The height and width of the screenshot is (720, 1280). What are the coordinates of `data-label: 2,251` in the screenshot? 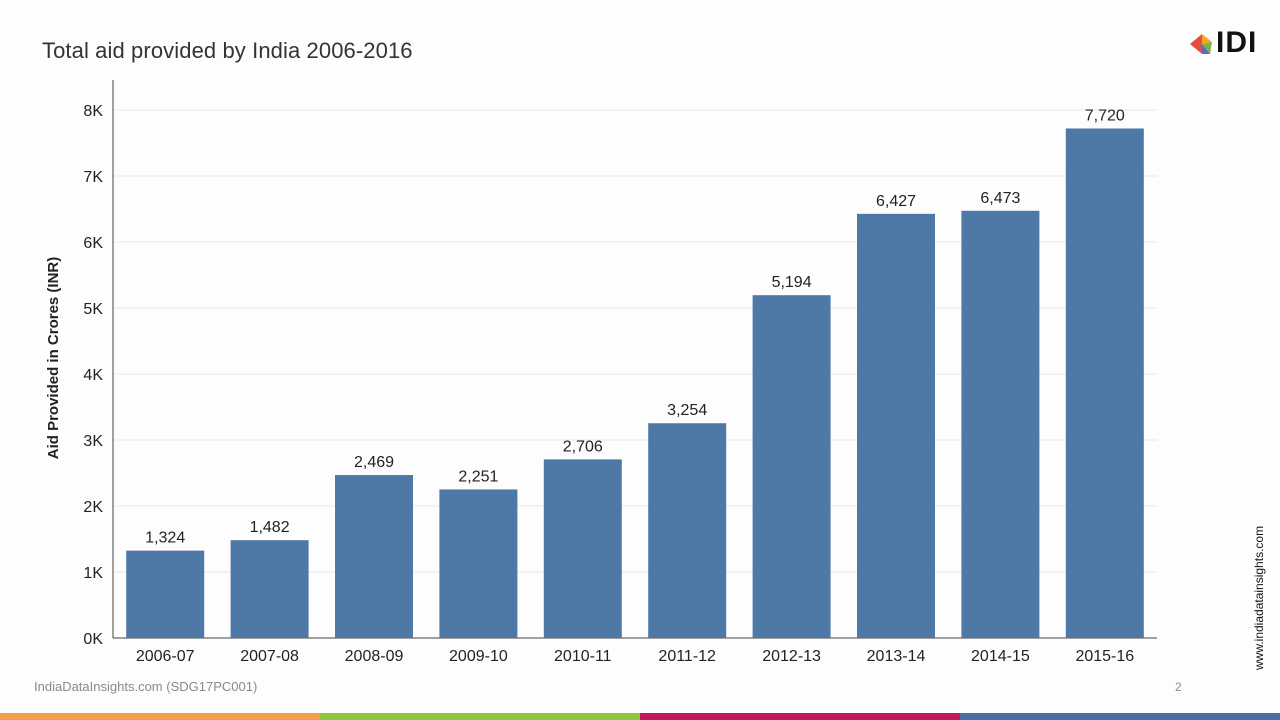 It's located at (478, 476).